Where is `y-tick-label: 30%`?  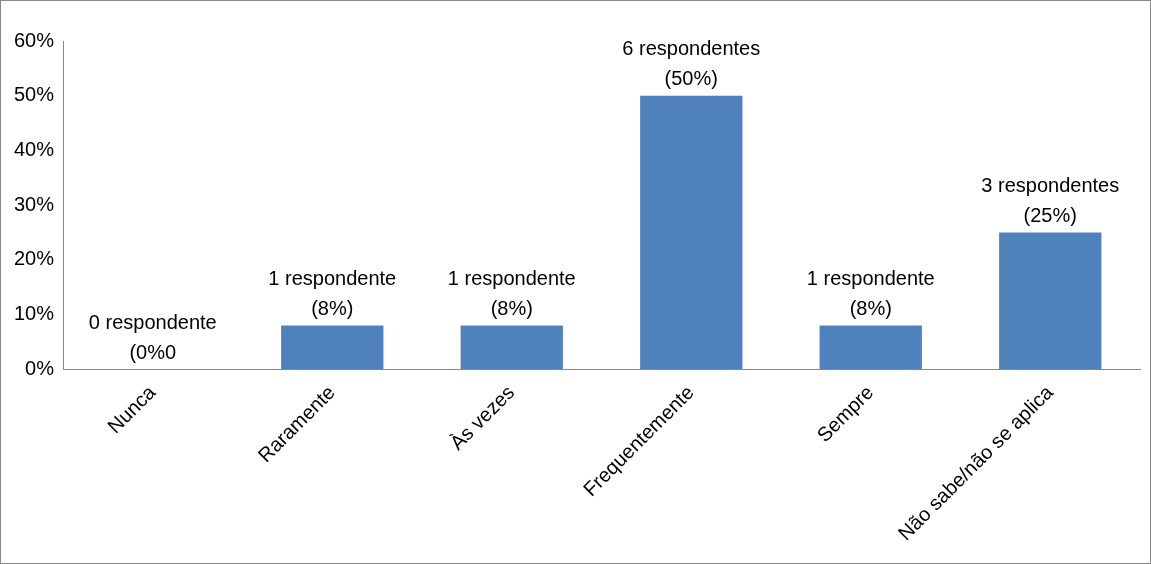
y-tick-label: 30% is located at coordinates (34, 203).